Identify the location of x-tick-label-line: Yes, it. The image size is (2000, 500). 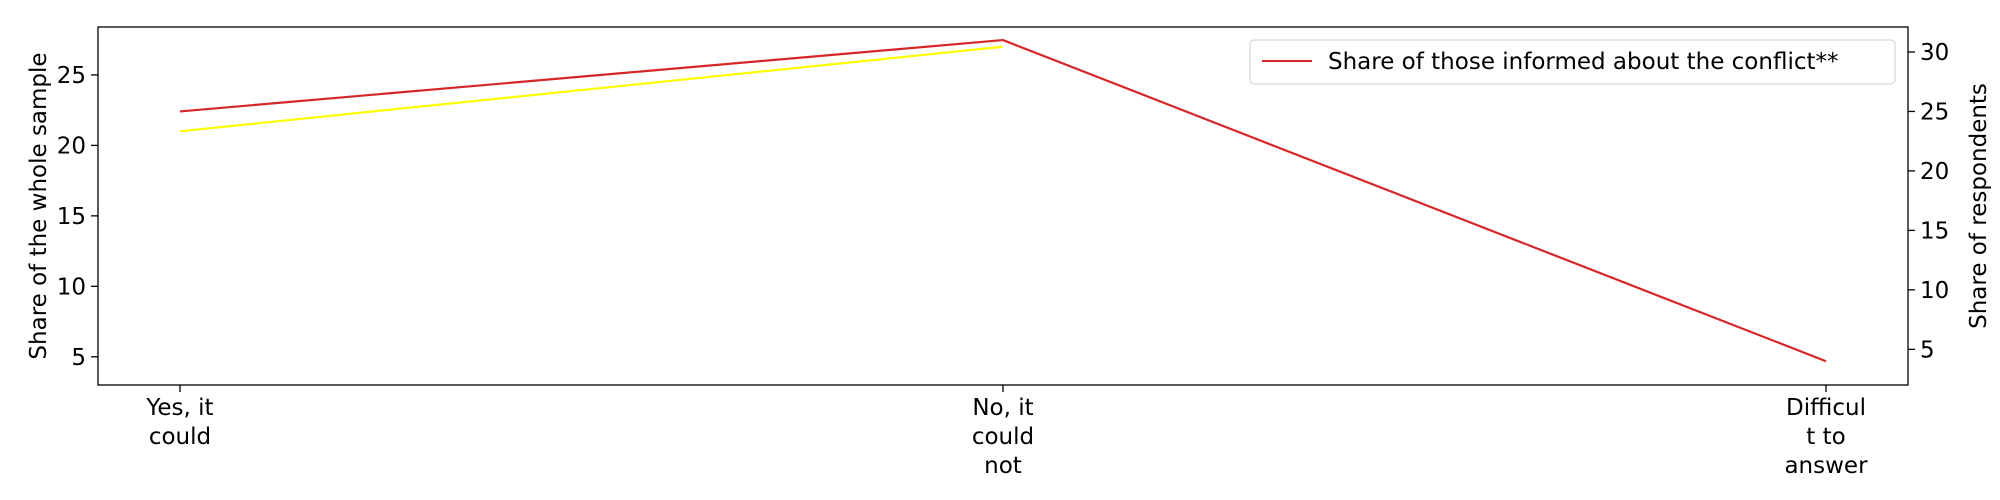
(179, 408).